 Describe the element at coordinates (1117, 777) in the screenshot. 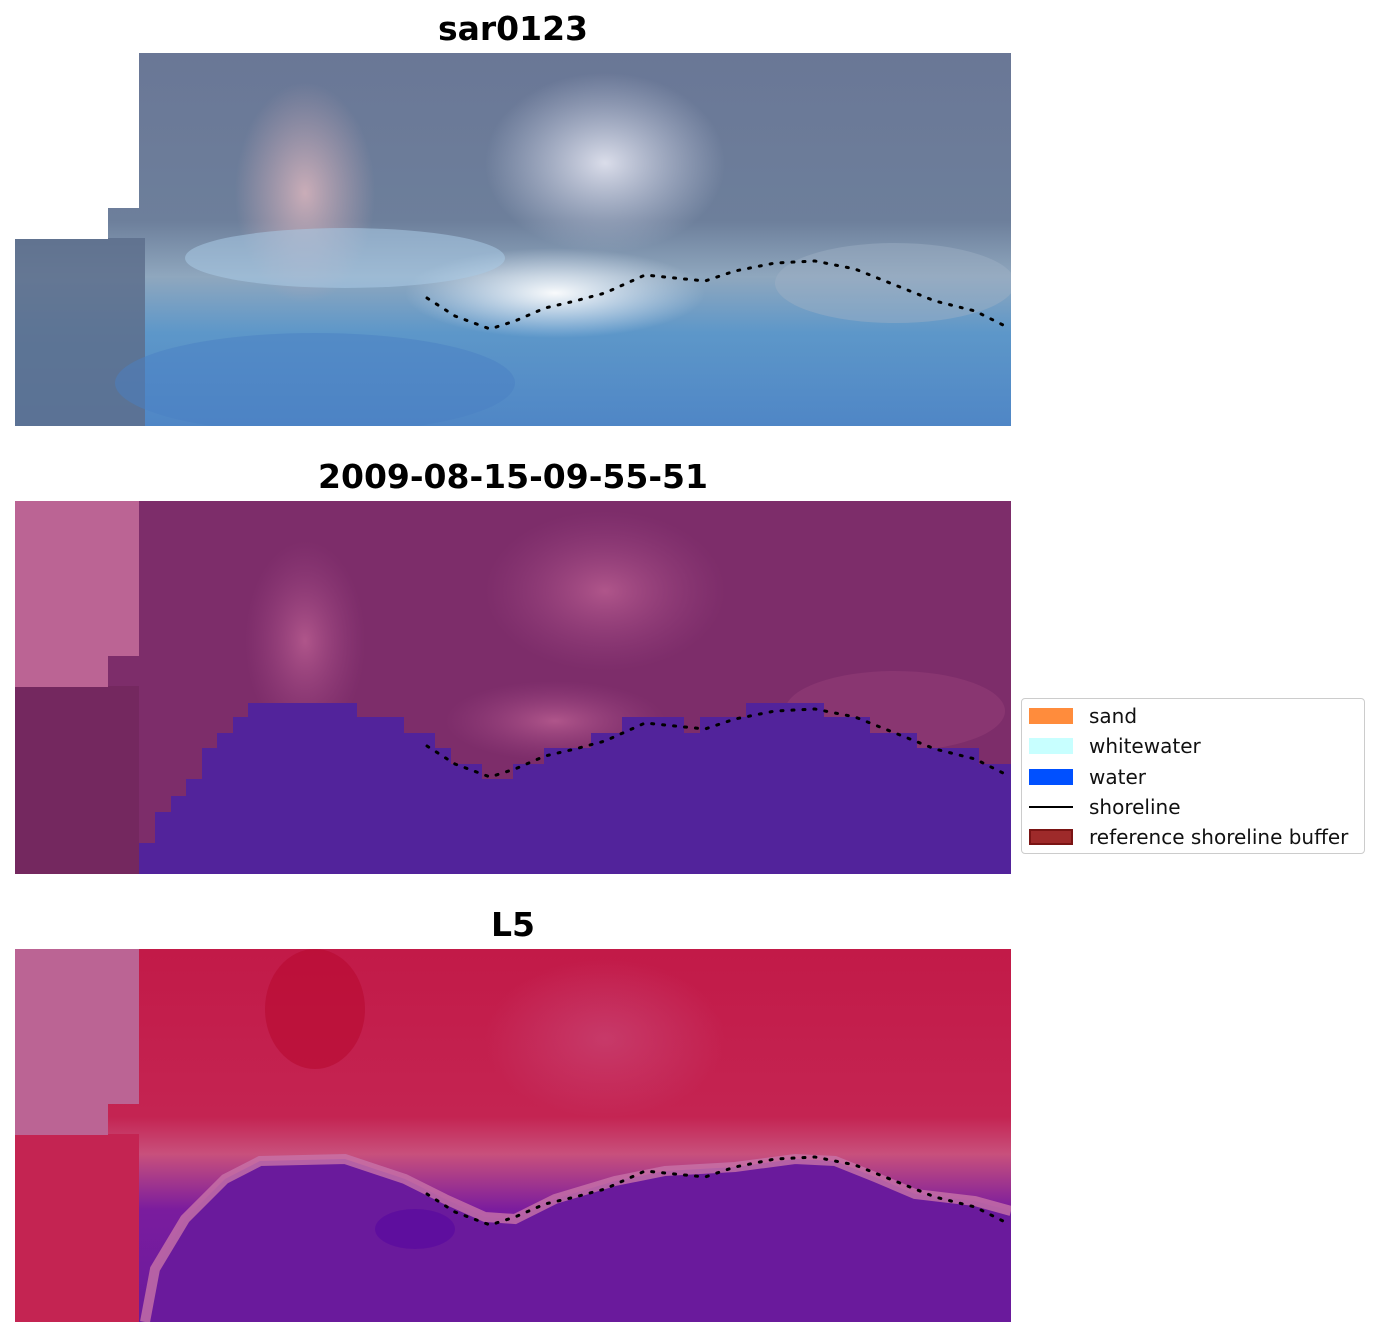

I see `legend-label: water` at that location.